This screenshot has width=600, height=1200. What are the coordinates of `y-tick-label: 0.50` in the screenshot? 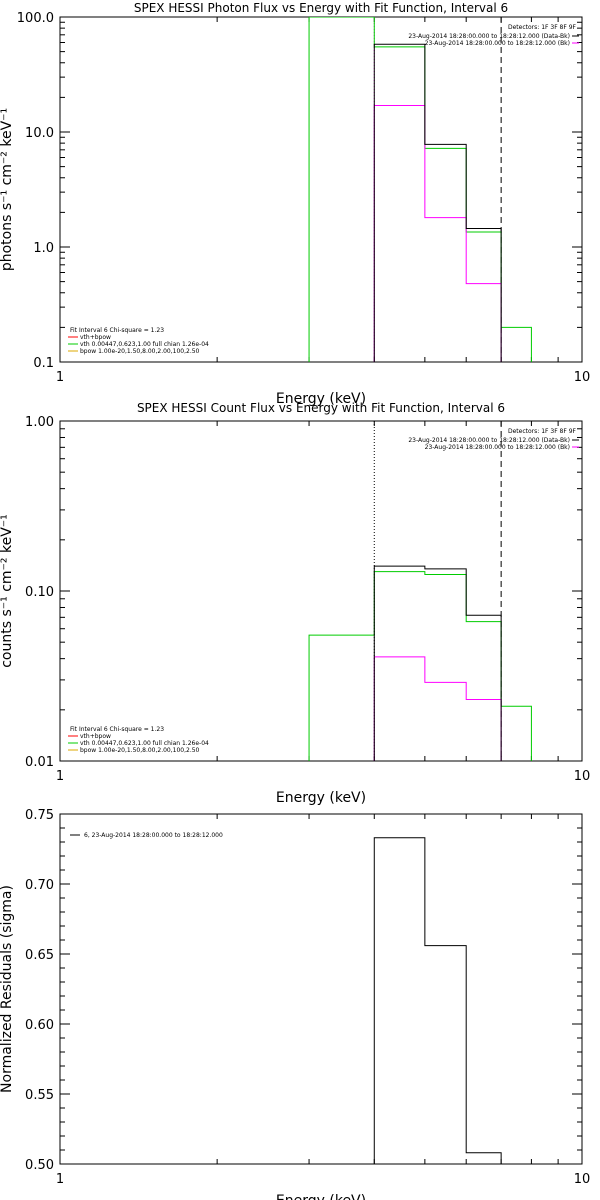 It's located at (39, 1165).